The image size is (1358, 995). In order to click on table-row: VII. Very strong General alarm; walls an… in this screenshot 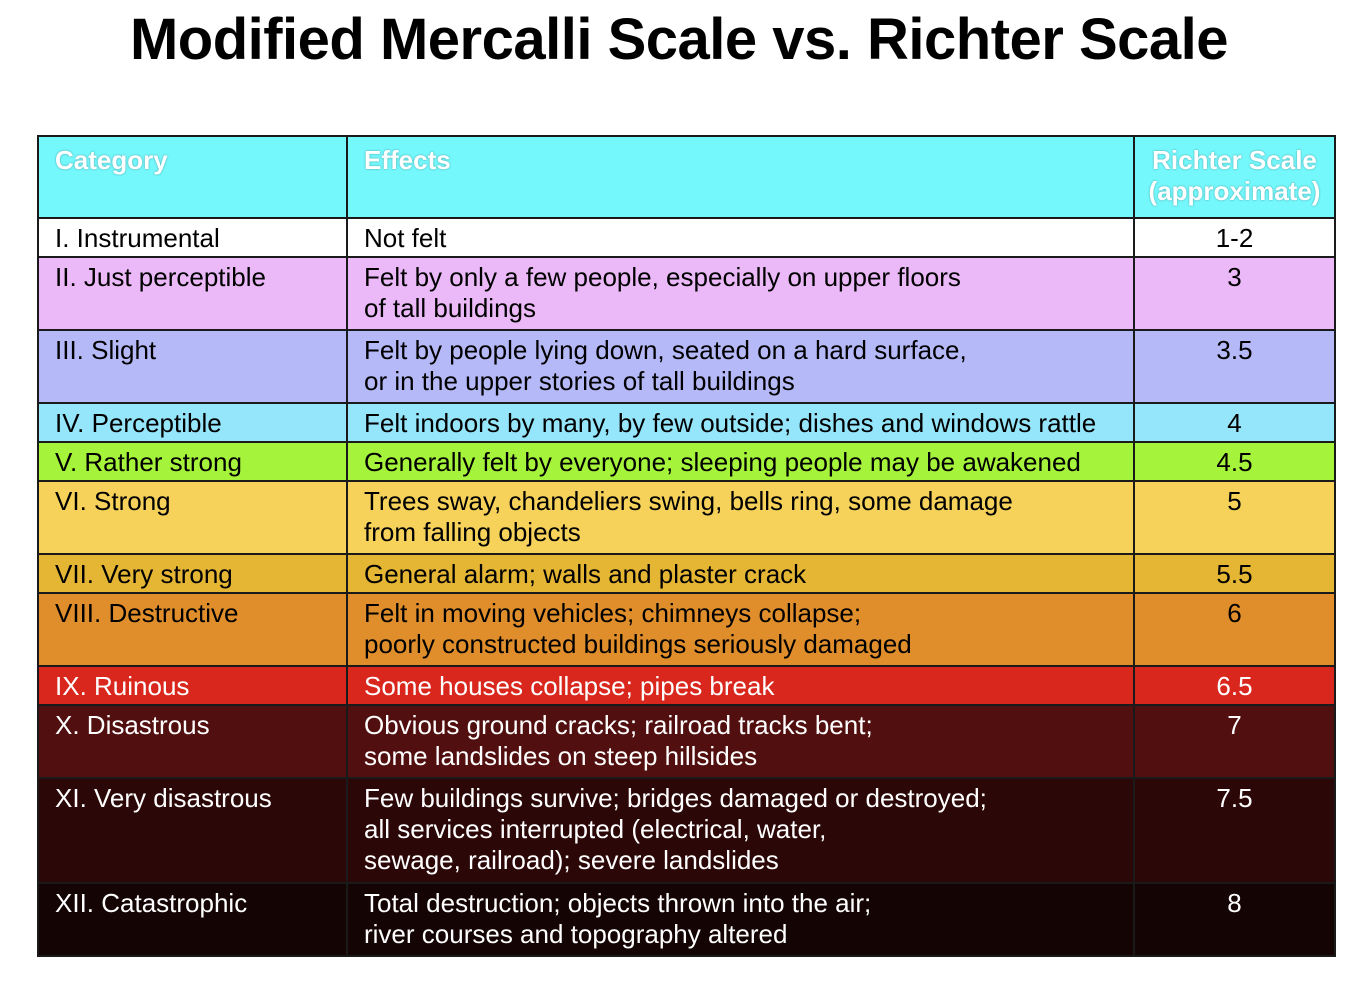, I will do `click(686, 573)`.